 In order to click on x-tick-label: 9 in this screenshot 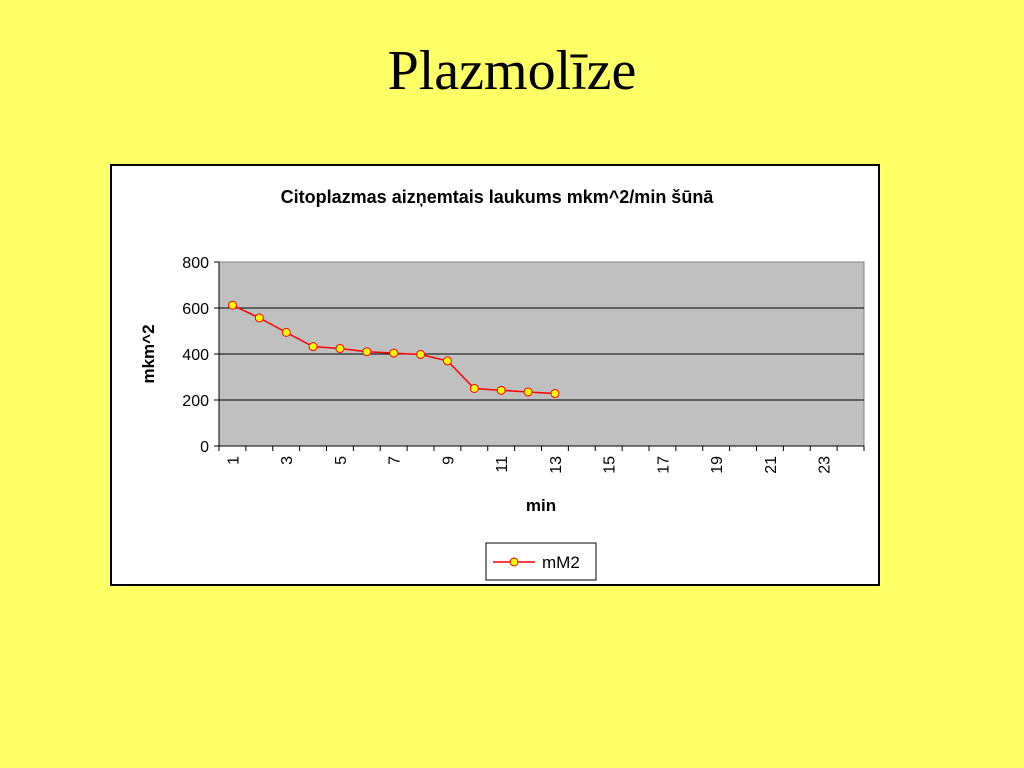, I will do `click(448, 460)`.